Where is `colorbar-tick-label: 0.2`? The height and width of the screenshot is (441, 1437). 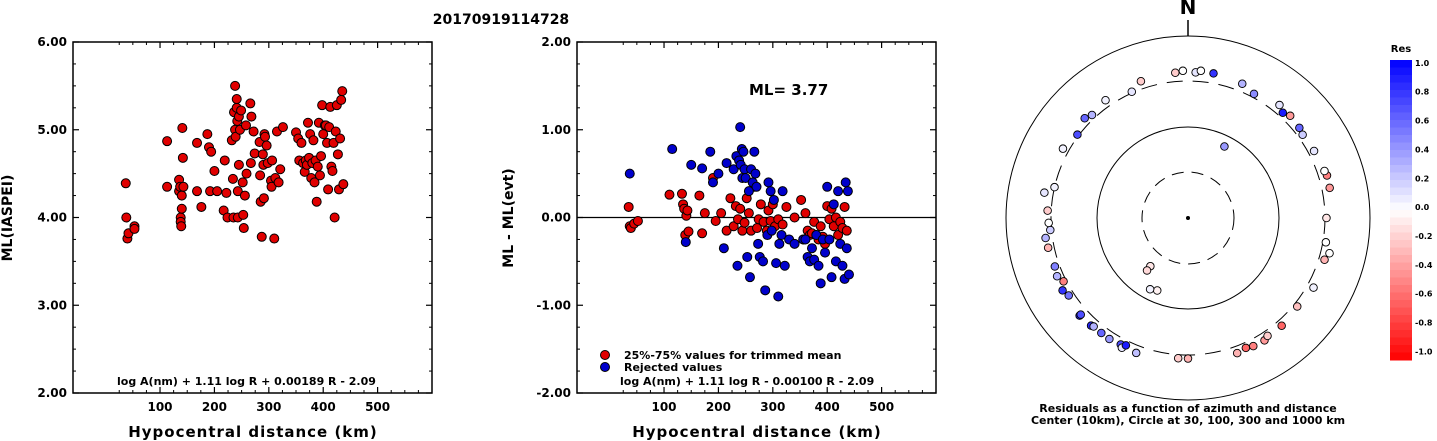 colorbar-tick-label: 0.2 is located at coordinates (1422, 178).